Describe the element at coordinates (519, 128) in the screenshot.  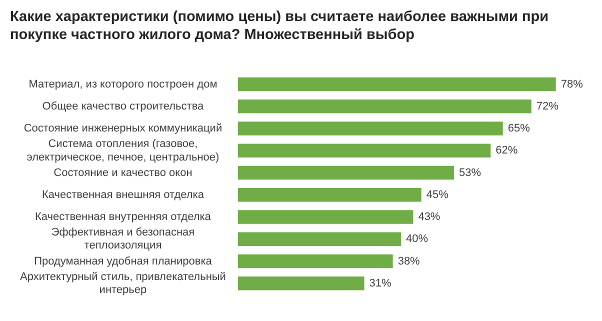
I see `data-label: 65%` at that location.